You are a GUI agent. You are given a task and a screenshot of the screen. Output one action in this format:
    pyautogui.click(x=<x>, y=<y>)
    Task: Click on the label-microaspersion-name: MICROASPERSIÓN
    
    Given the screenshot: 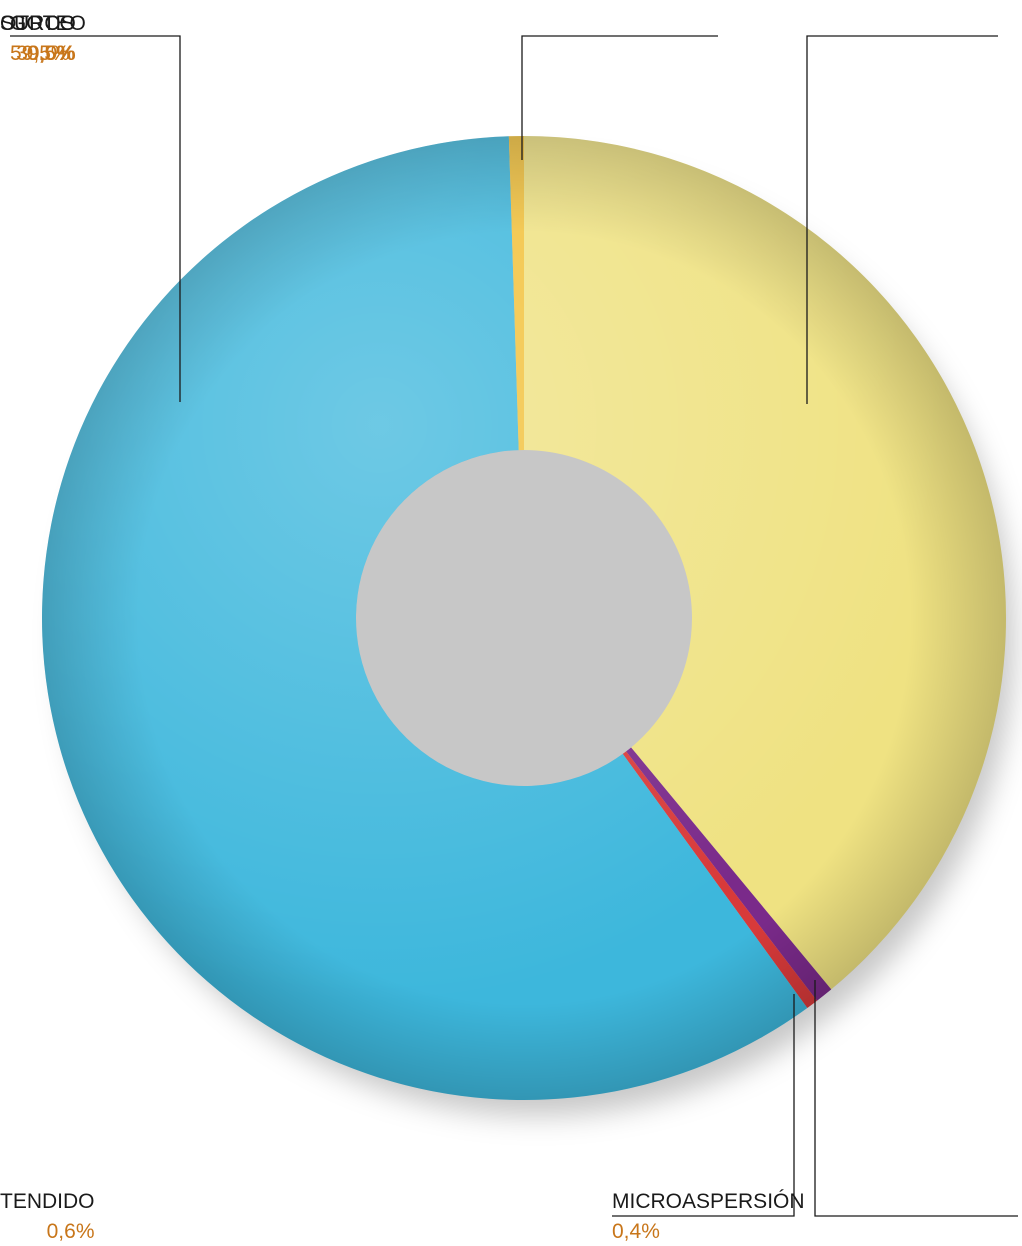 What is the action you would take?
    pyautogui.click(x=708, y=1201)
    